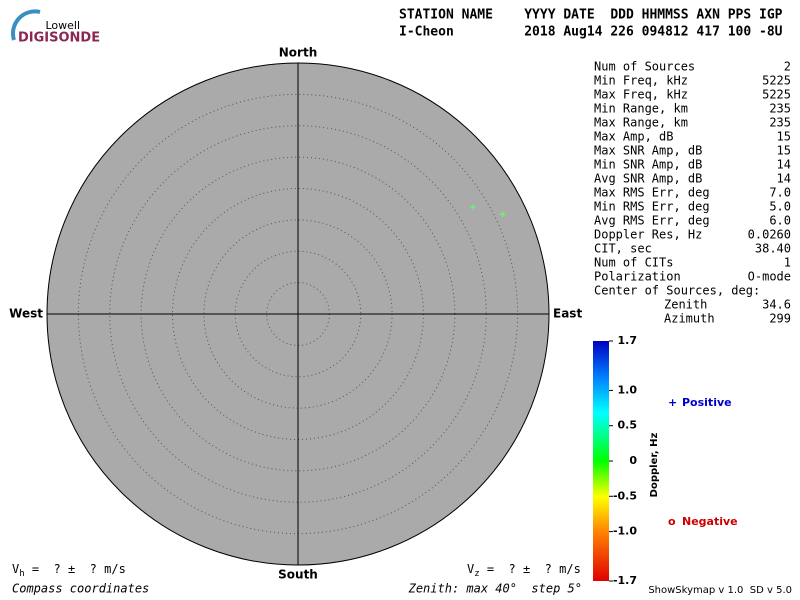 This screenshot has width=800, height=600. Describe the element at coordinates (769, 277) in the screenshot. I see `stat-value: O-mode` at that location.